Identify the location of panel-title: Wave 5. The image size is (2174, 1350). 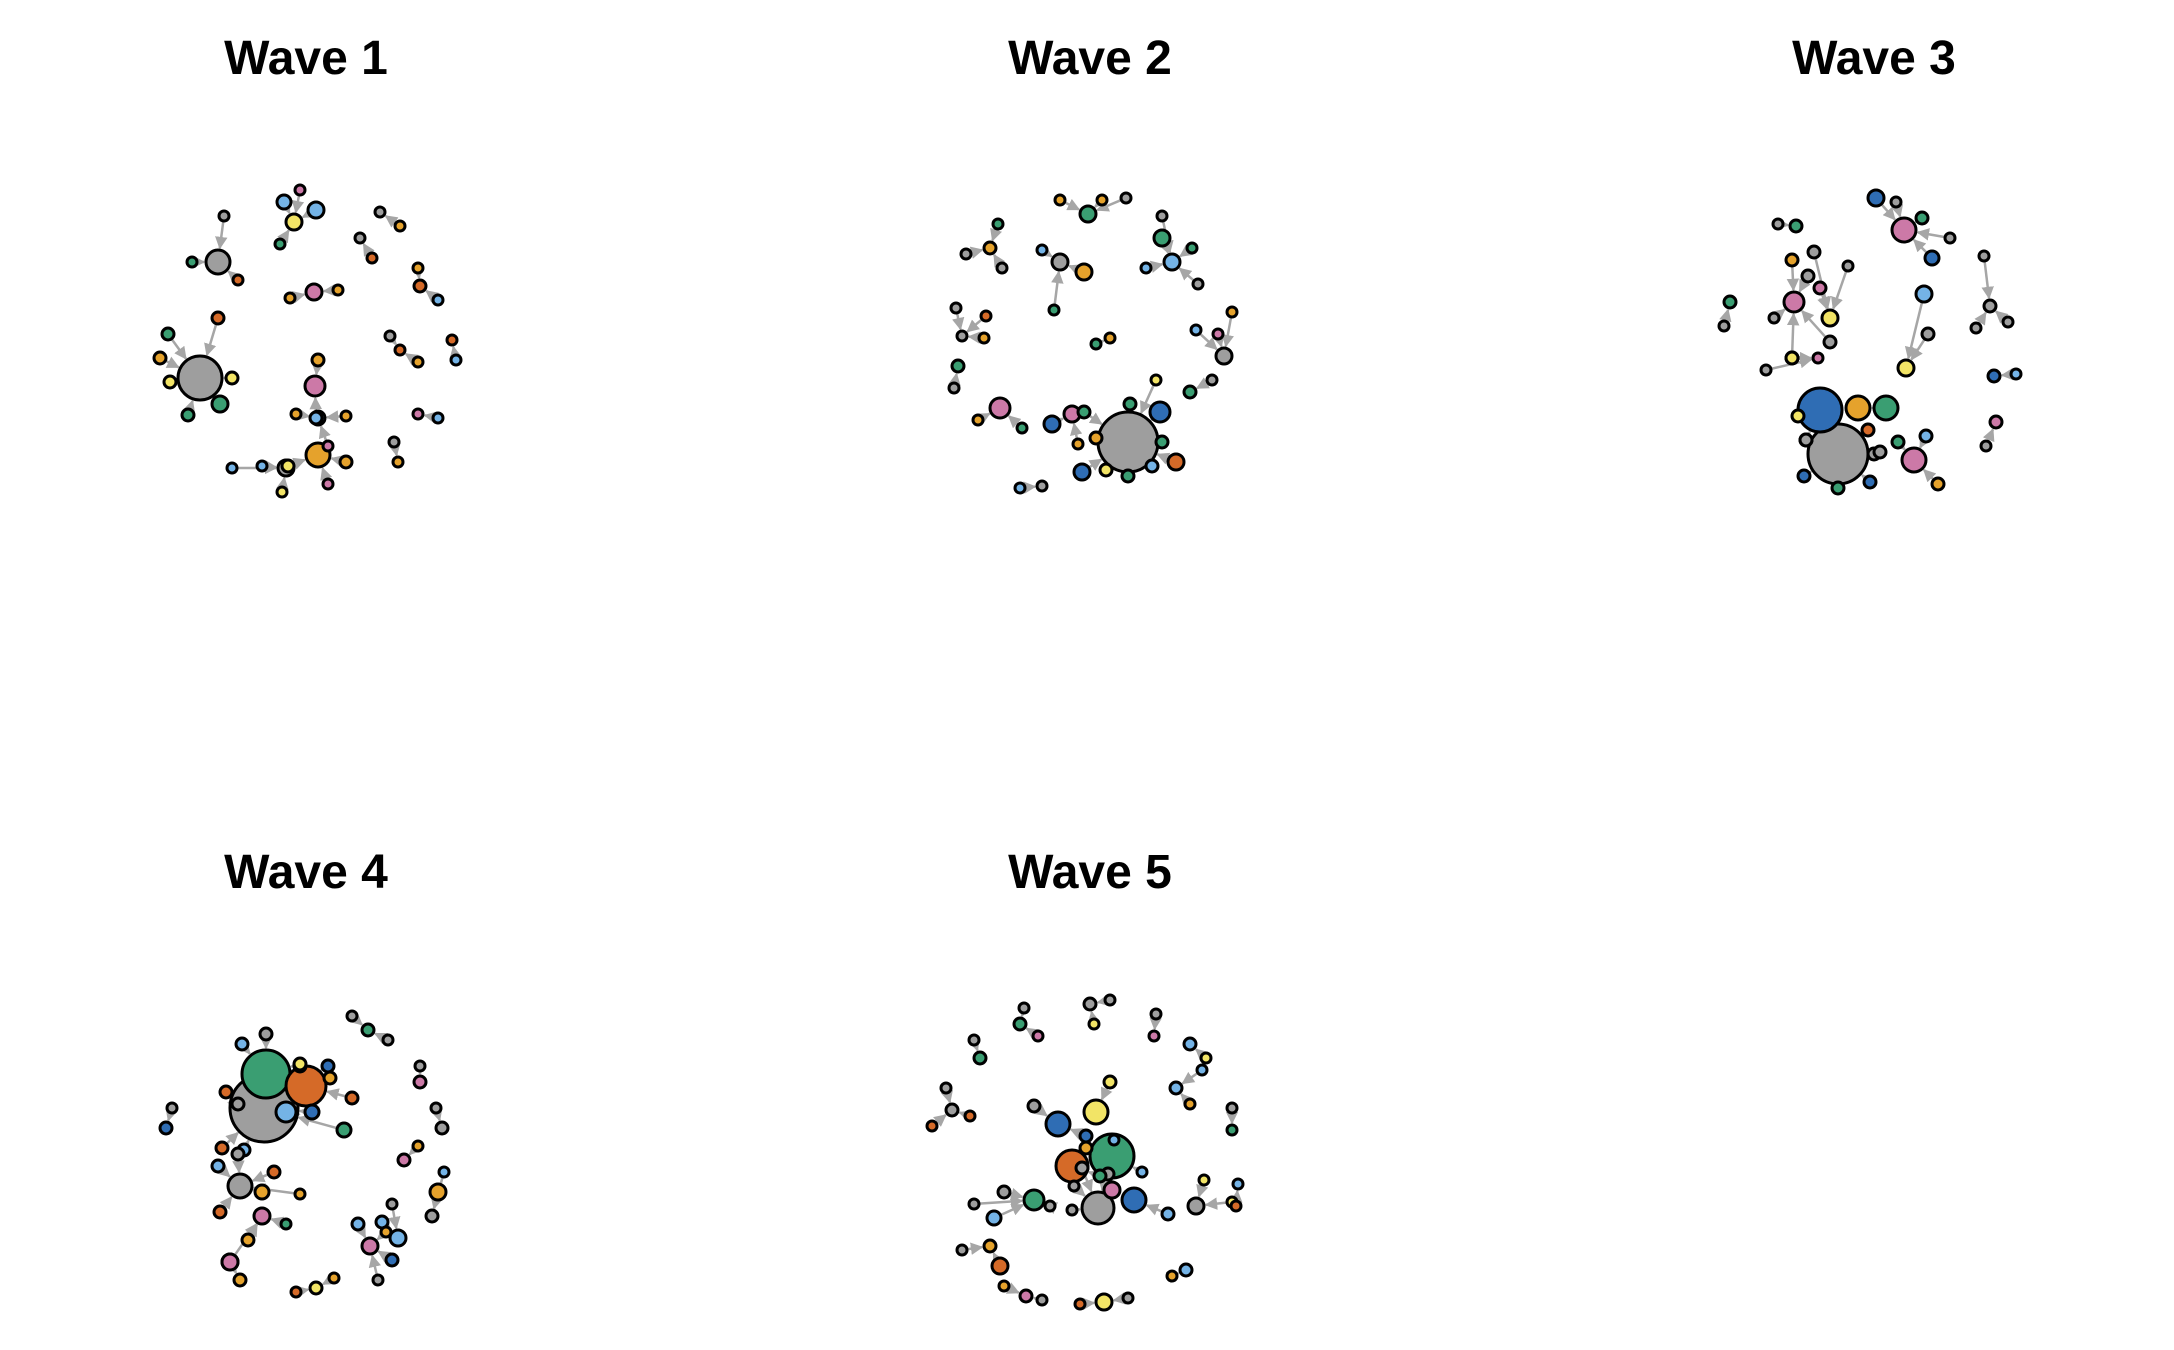
(1090, 872).